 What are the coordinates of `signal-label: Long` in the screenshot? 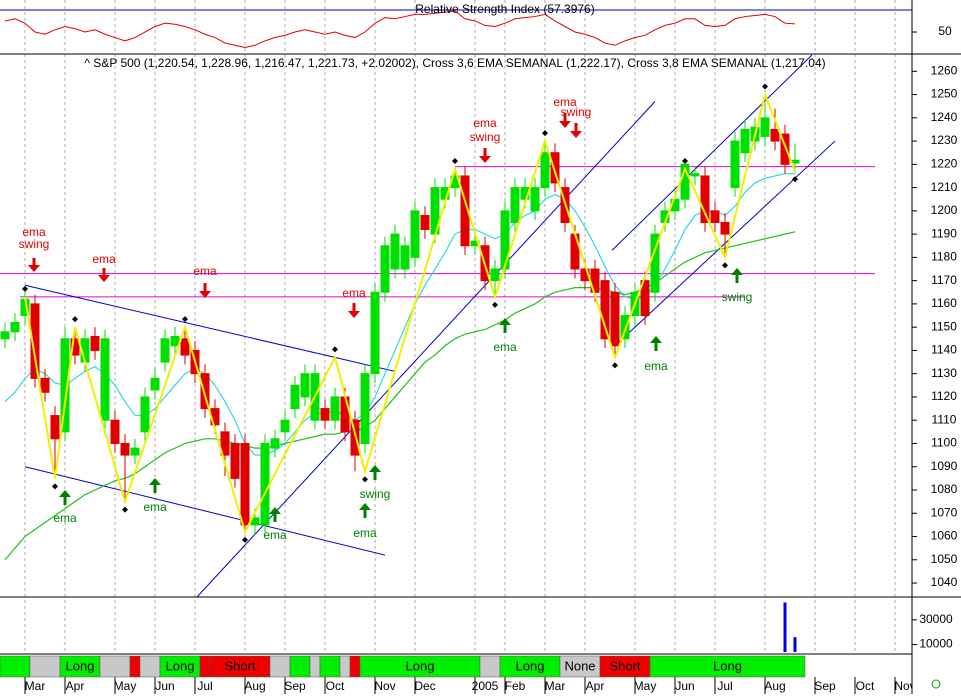 It's located at (80, 665).